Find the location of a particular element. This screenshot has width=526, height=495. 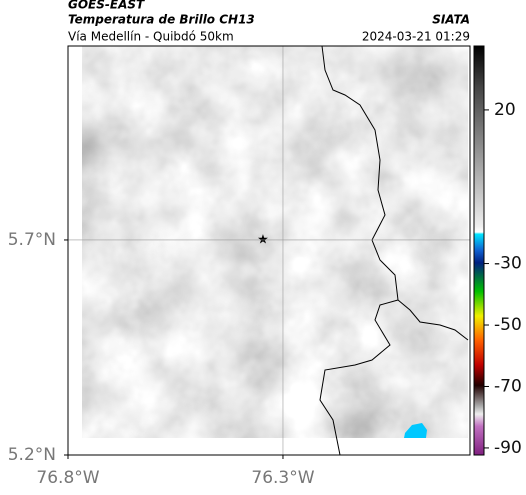

satellite: GOES-EAST is located at coordinates (106, 6).